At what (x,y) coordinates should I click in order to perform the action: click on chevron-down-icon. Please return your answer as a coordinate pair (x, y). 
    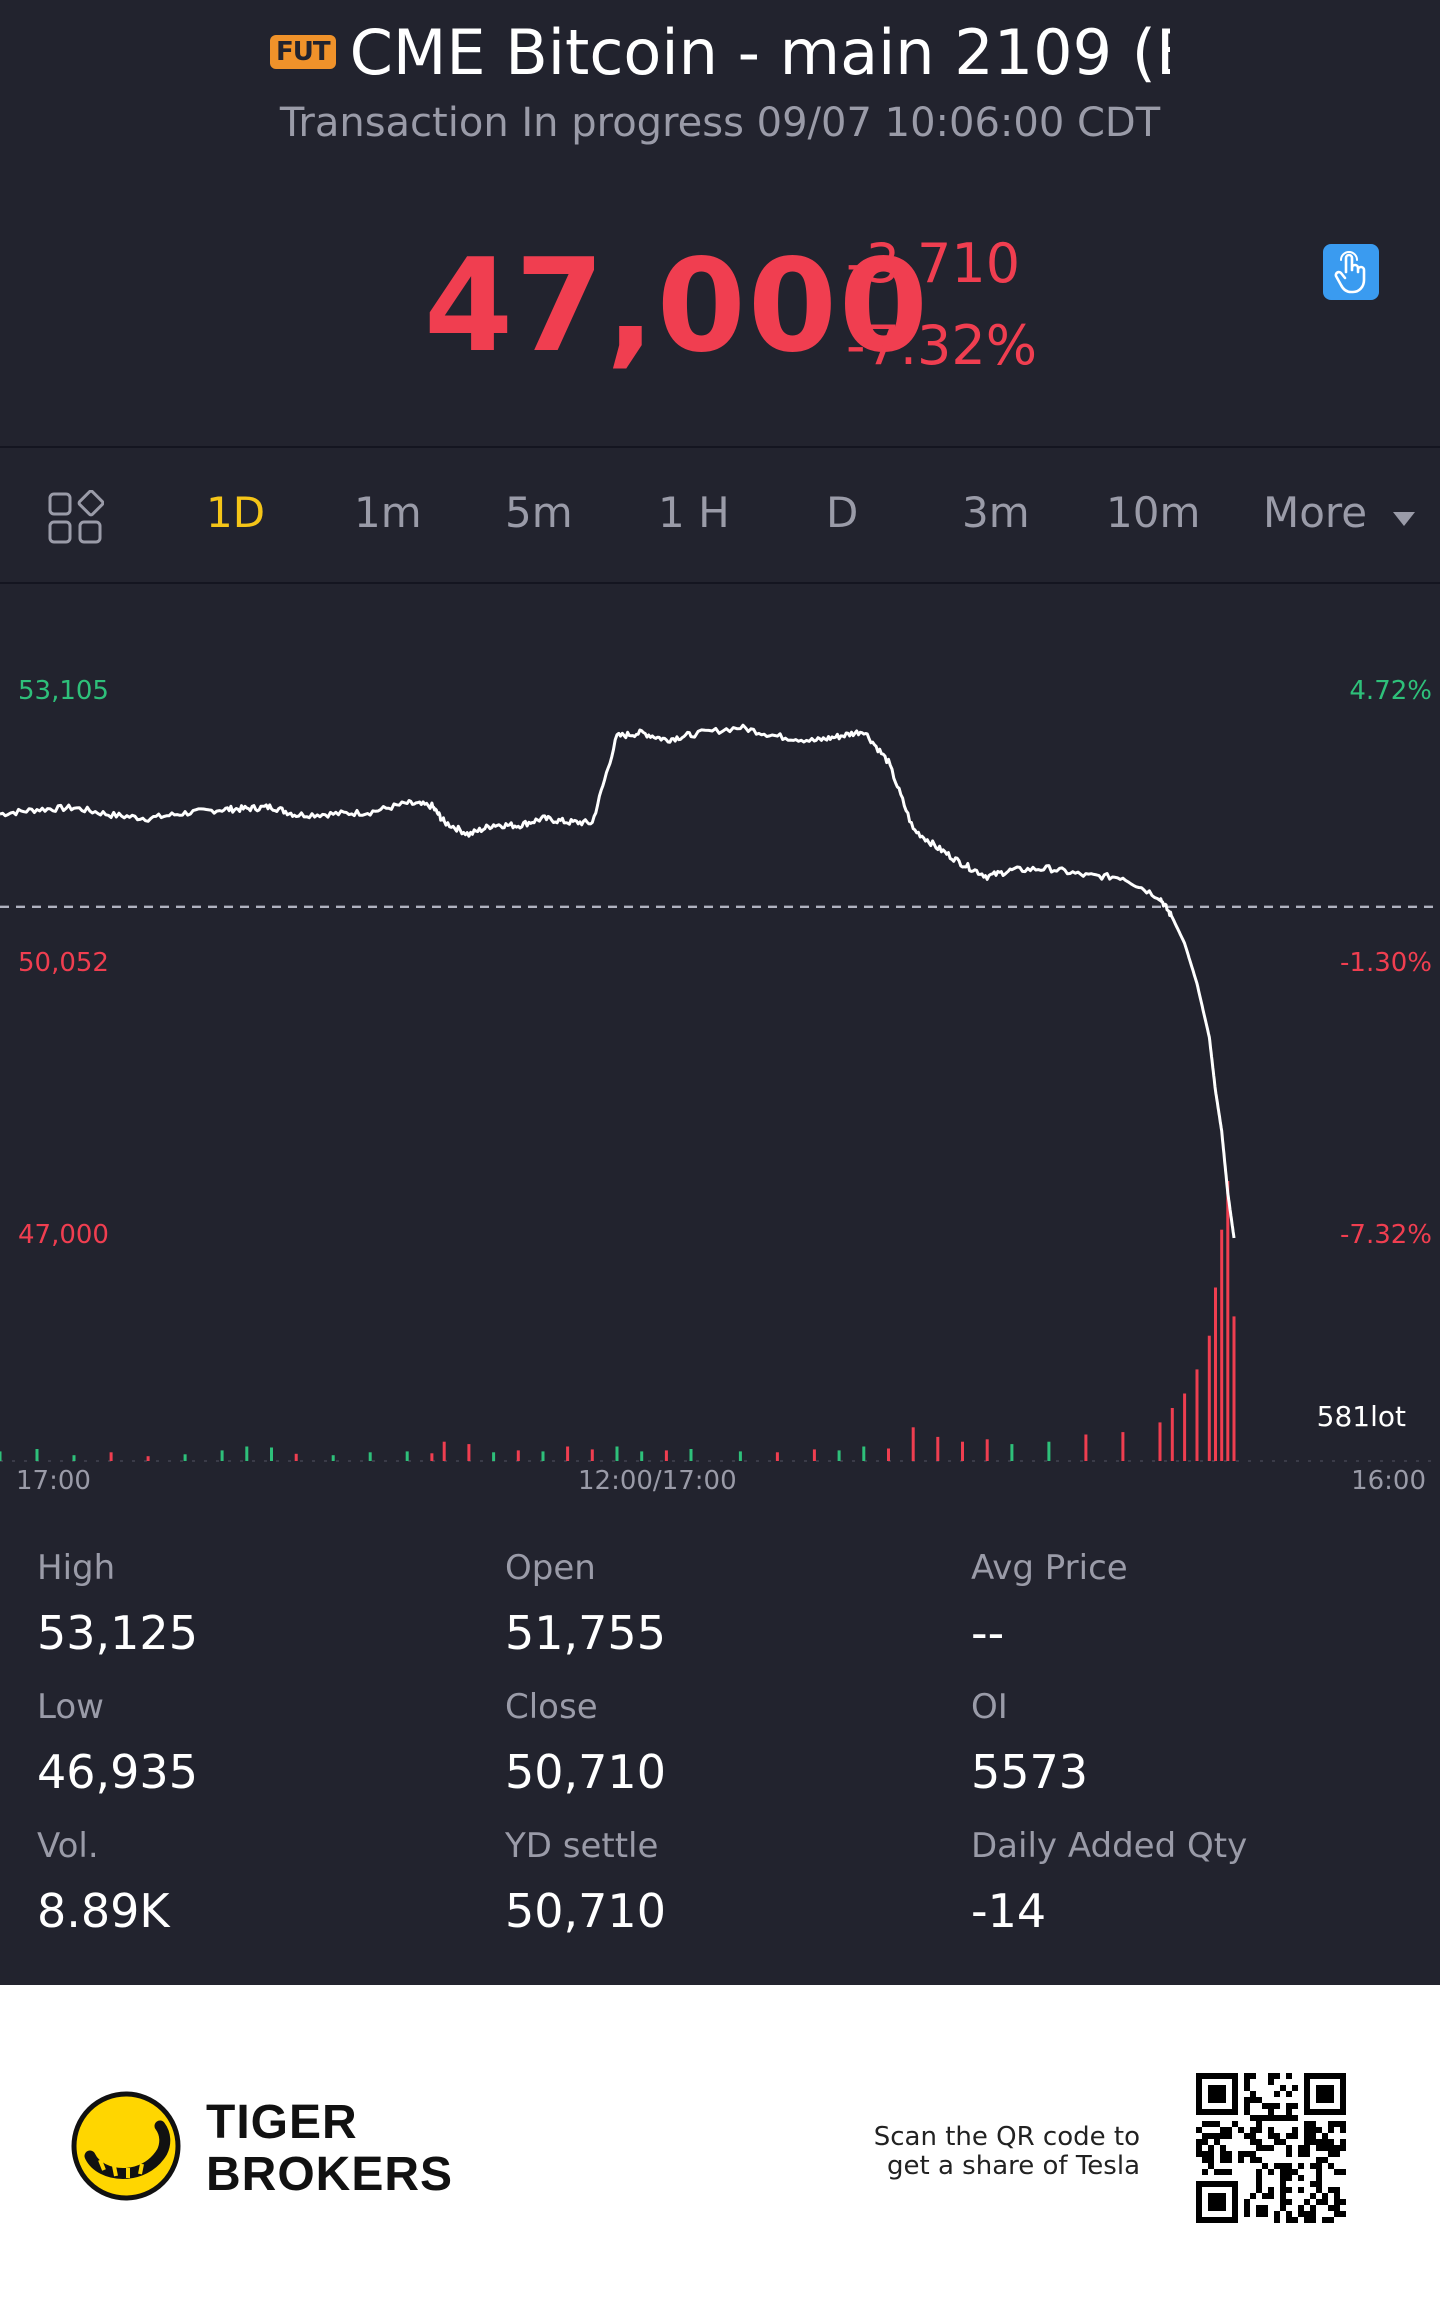
    Looking at the image, I should click on (1404, 519).